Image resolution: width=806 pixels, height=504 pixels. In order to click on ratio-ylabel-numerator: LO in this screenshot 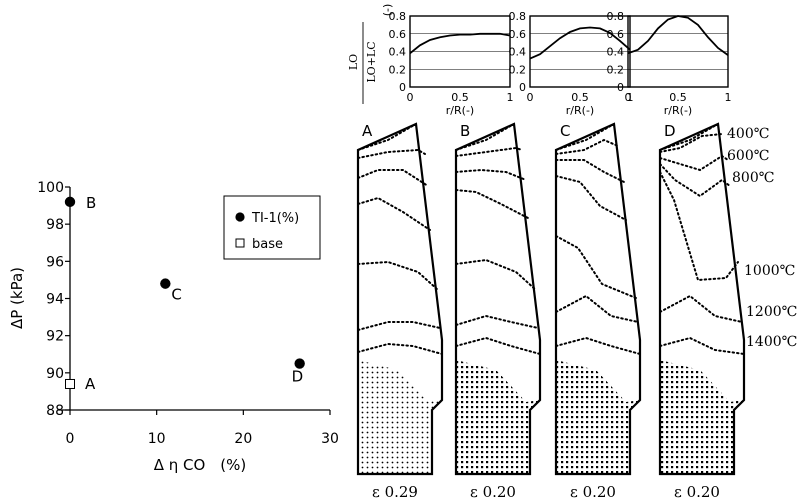, I will do `click(353, 62)`.